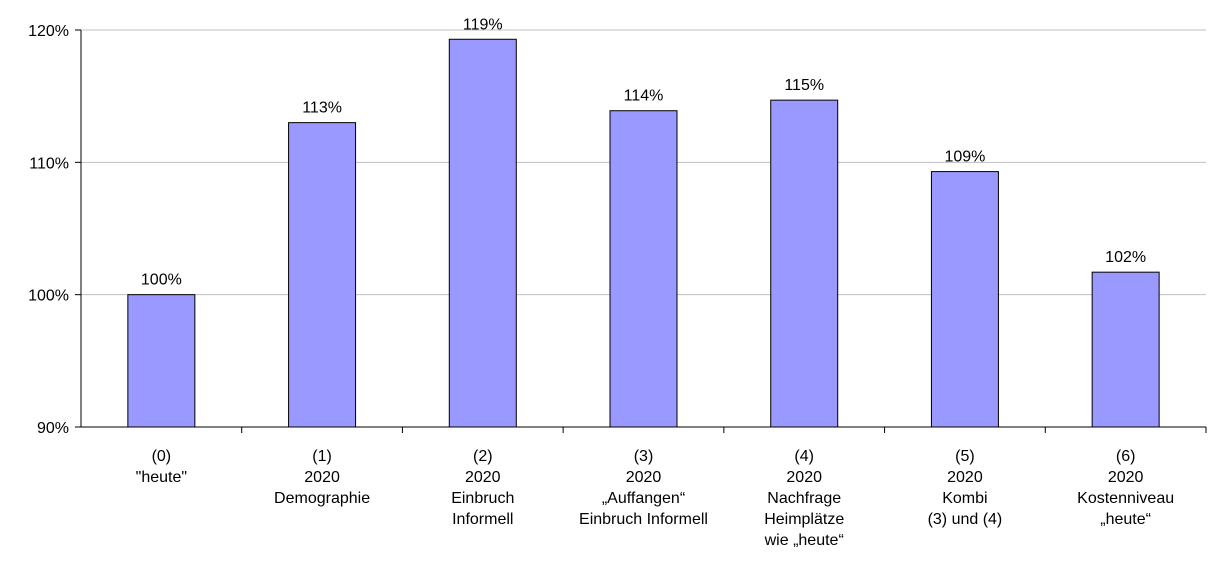 Image resolution: width=1210 pixels, height=570 pixels. Describe the element at coordinates (322, 108) in the screenshot. I see `data-label: 113%` at that location.